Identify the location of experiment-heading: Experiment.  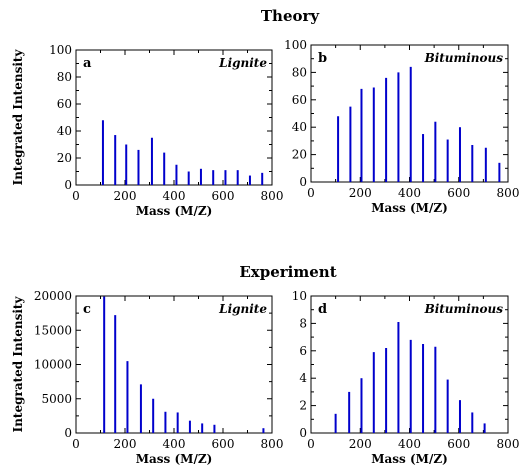
(287, 272).